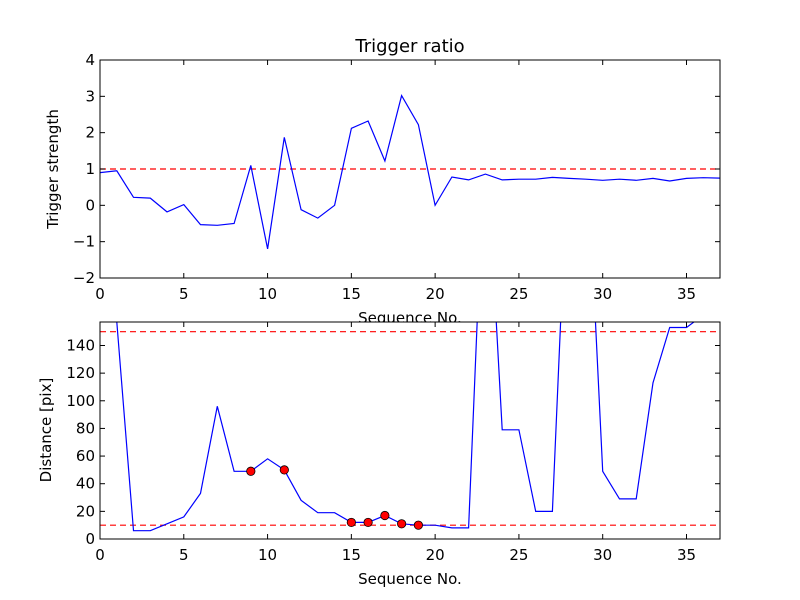  What do you see at coordinates (518, 294) in the screenshot?
I see `top-x-tick-label: 25` at bounding box center [518, 294].